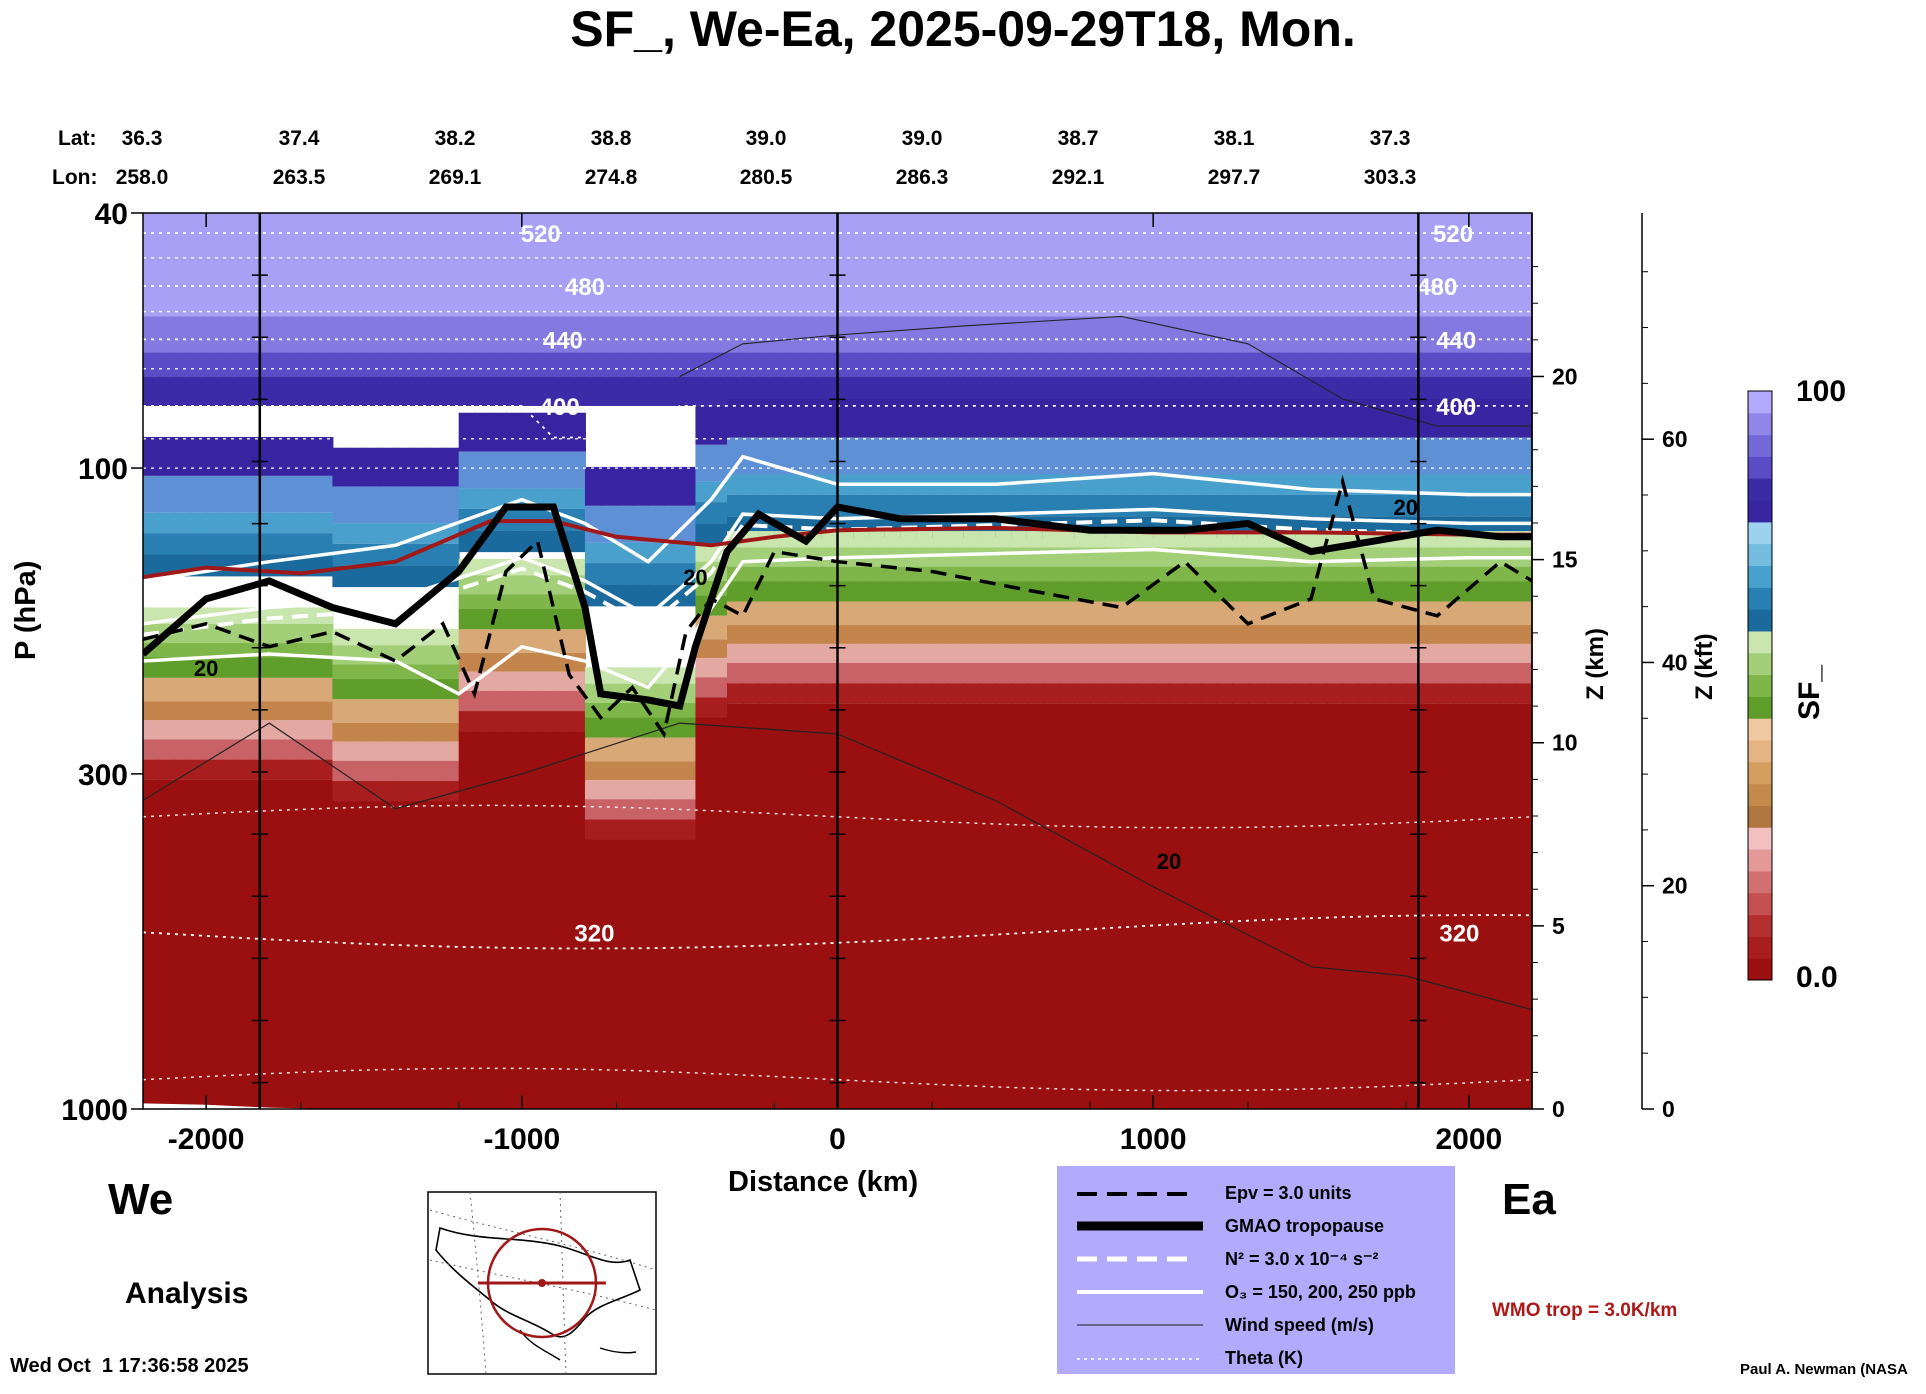 The height and width of the screenshot is (1394, 1926). I want to click on wmo-tropopause-line, so click(837, 549).